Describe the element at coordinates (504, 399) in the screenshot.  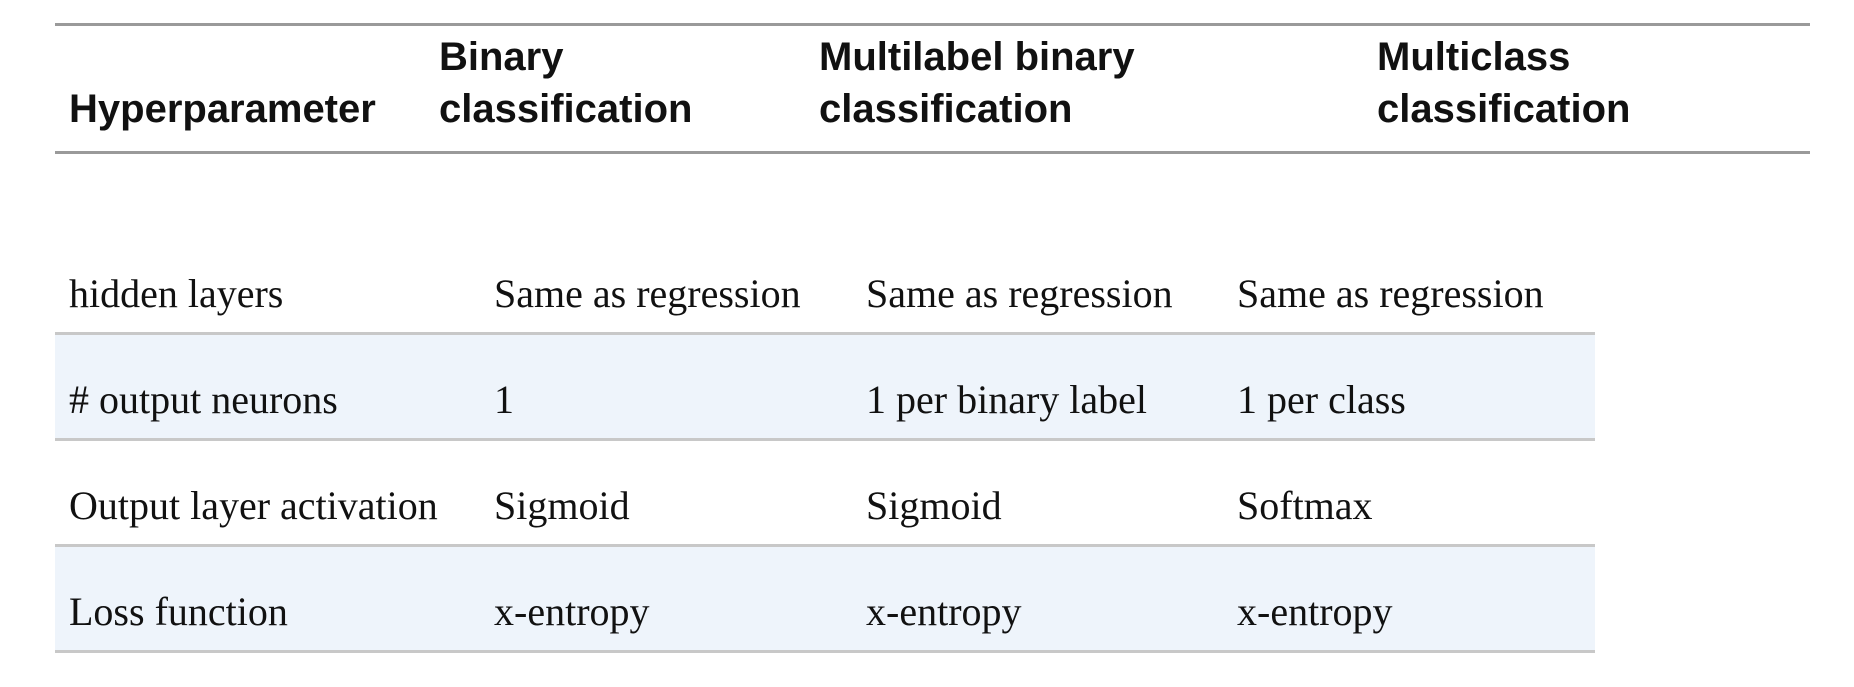
I see `table-cell: 1` at that location.